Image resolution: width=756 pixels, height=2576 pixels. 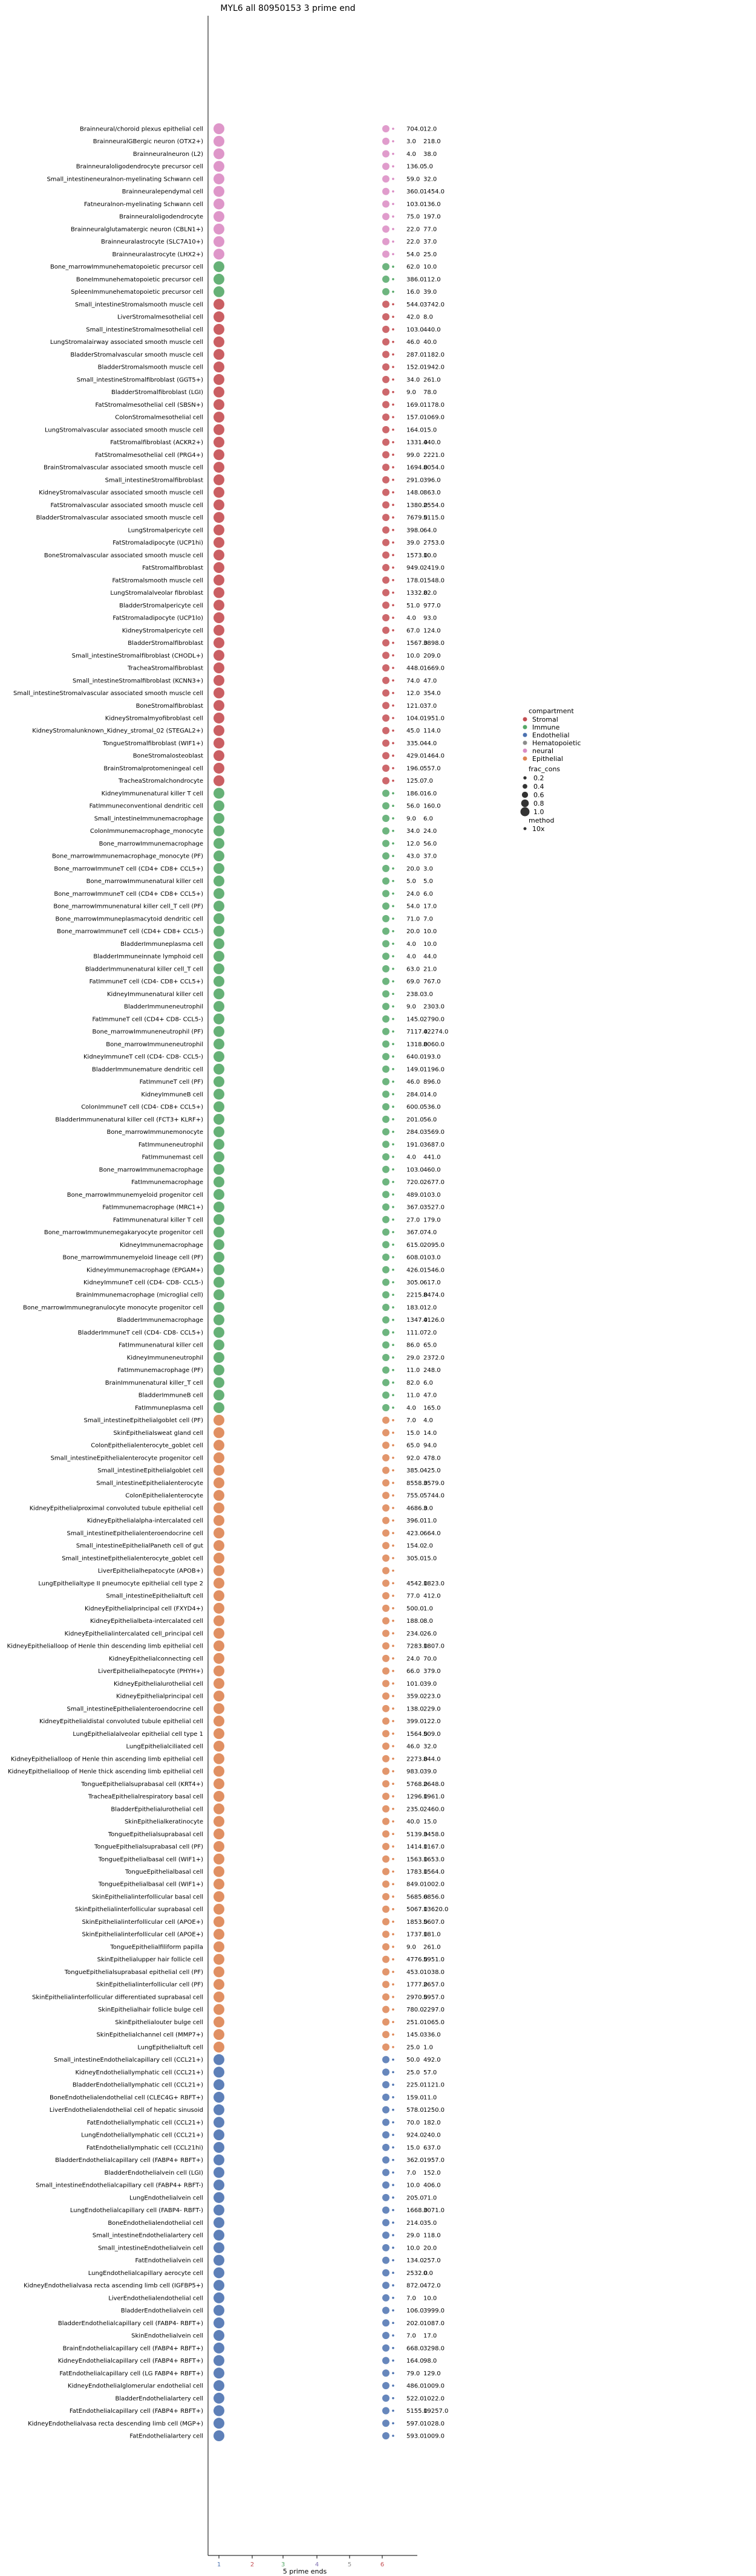 What do you see at coordinates (415, 2198) in the screenshot?
I see `count-label: 205.0` at bounding box center [415, 2198].